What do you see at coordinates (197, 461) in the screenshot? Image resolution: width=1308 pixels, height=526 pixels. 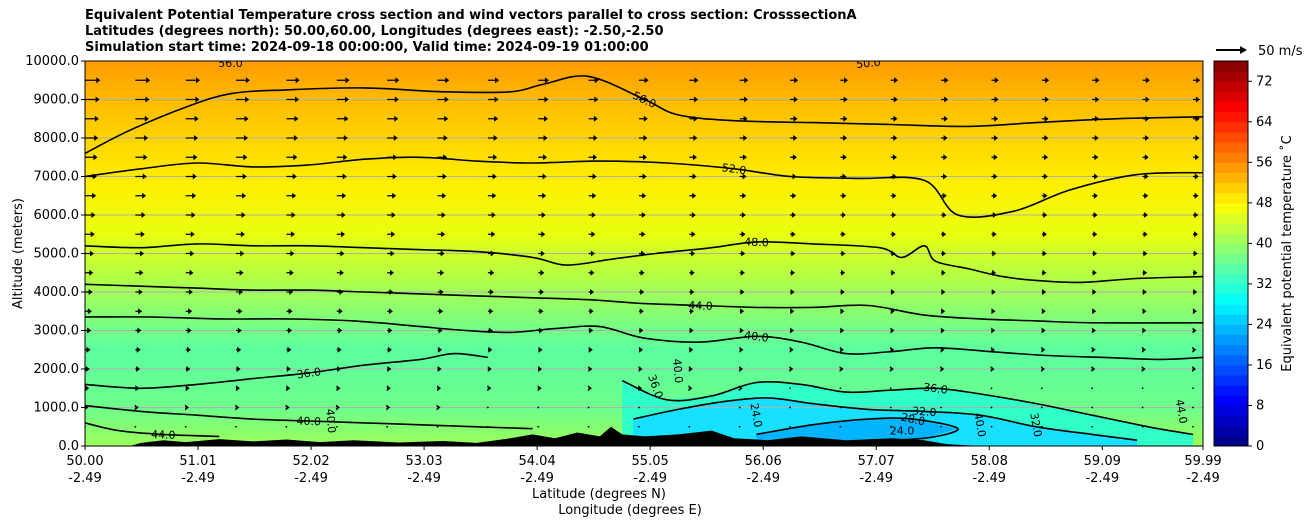 I see `x-tick-label-lat-1: 51.01` at bounding box center [197, 461].